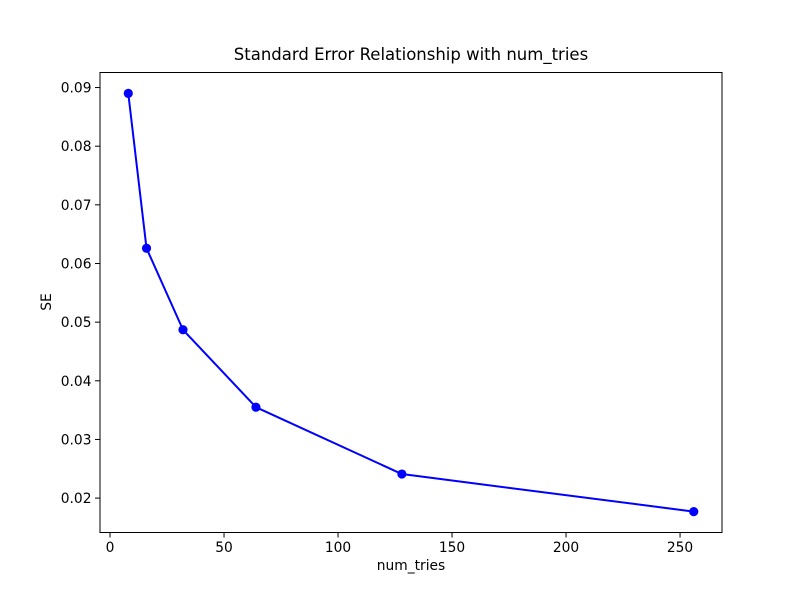  Describe the element at coordinates (76, 440) in the screenshot. I see `y-tick-label: 0.03` at that location.